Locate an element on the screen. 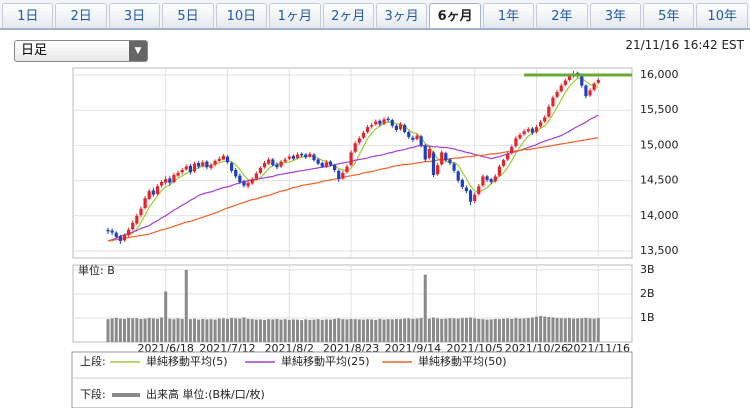 This screenshot has height=408, width=750. period-tab: 5日 is located at coordinates (188, 15).